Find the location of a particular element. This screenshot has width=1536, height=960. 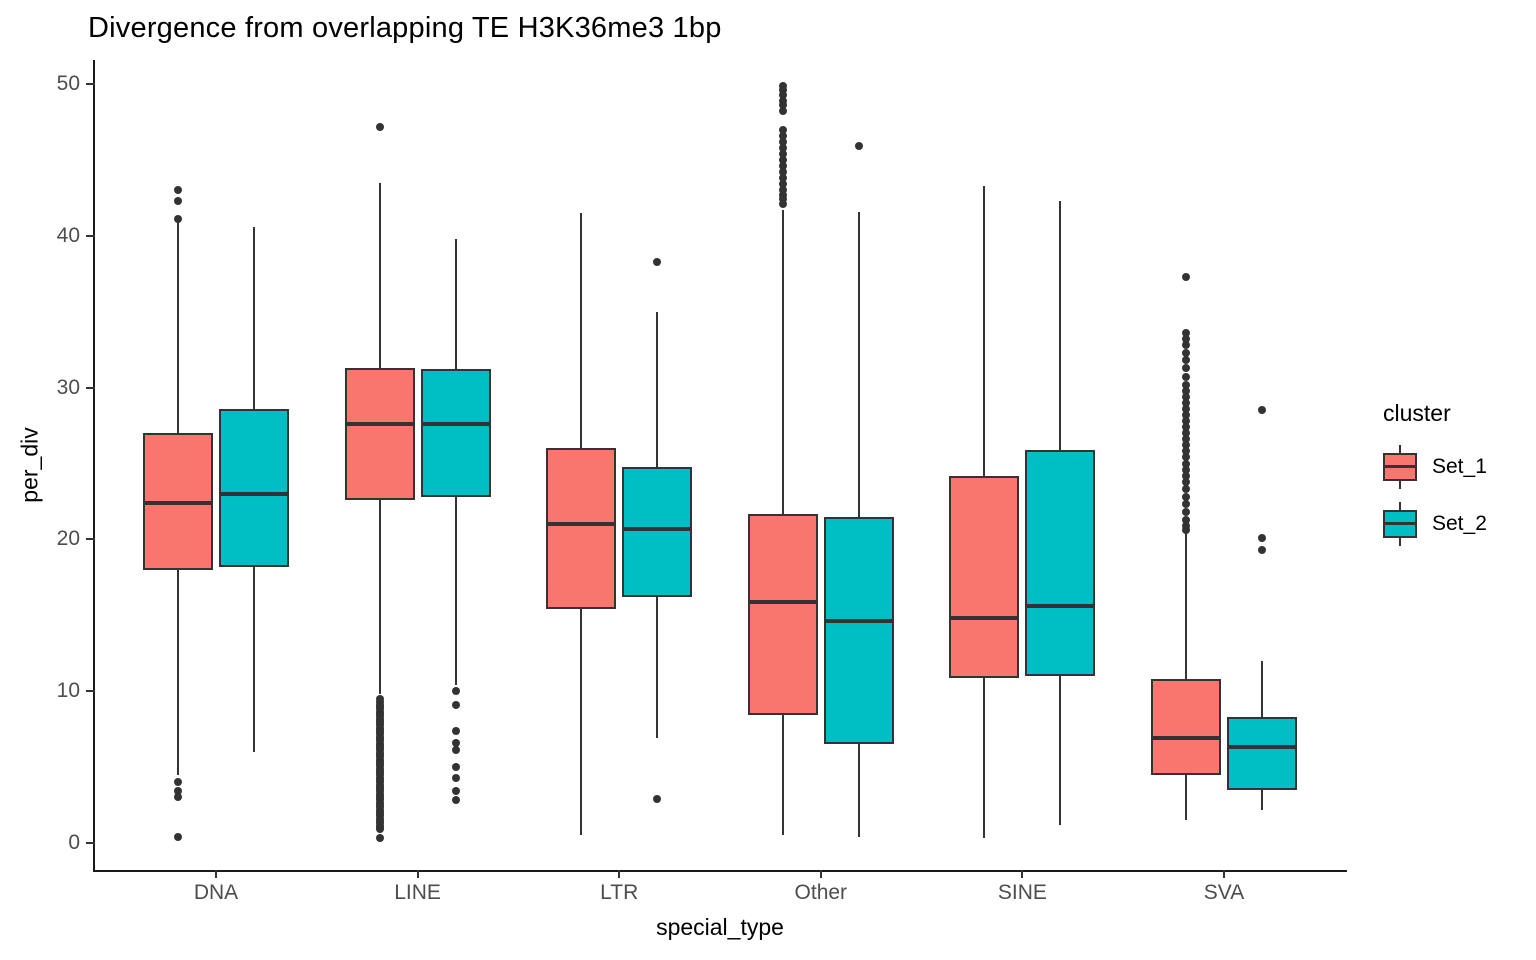

median-set_1-ltr is located at coordinates (581, 524).